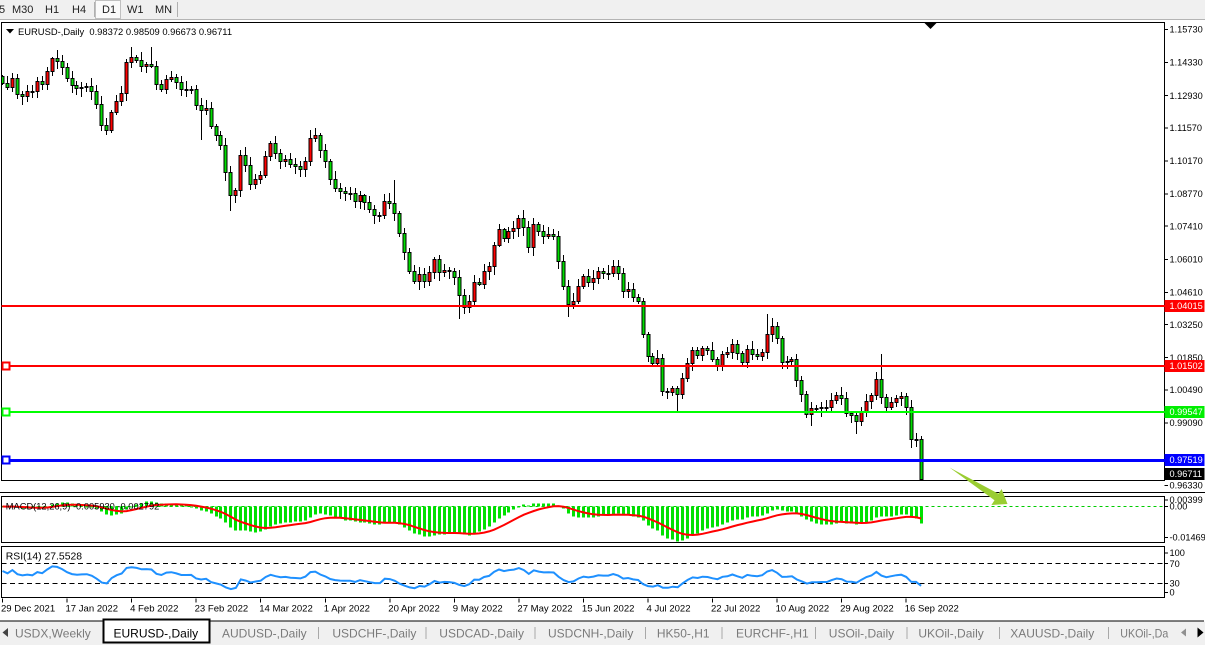 This screenshot has height=645, width=1205. What do you see at coordinates (1052, 634) in the screenshot?
I see `svg-text: XAUUSD-,Daily` at bounding box center [1052, 634].